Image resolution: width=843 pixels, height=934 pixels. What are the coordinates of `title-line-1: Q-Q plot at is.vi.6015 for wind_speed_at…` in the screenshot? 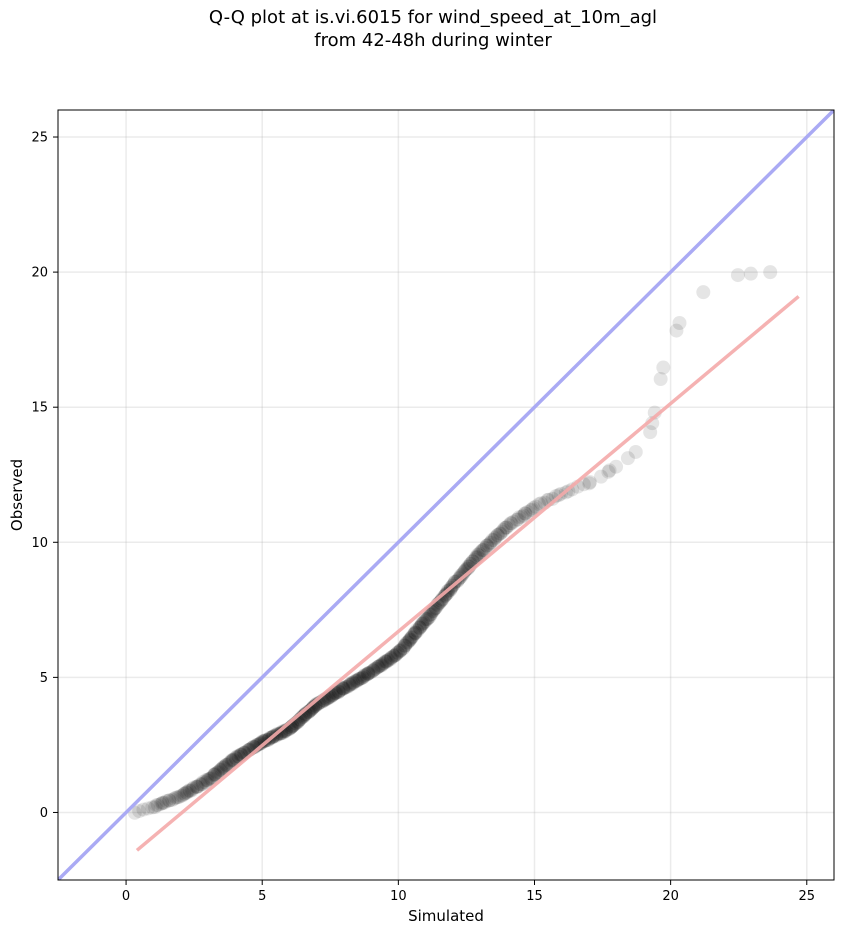 It's located at (433, 17).